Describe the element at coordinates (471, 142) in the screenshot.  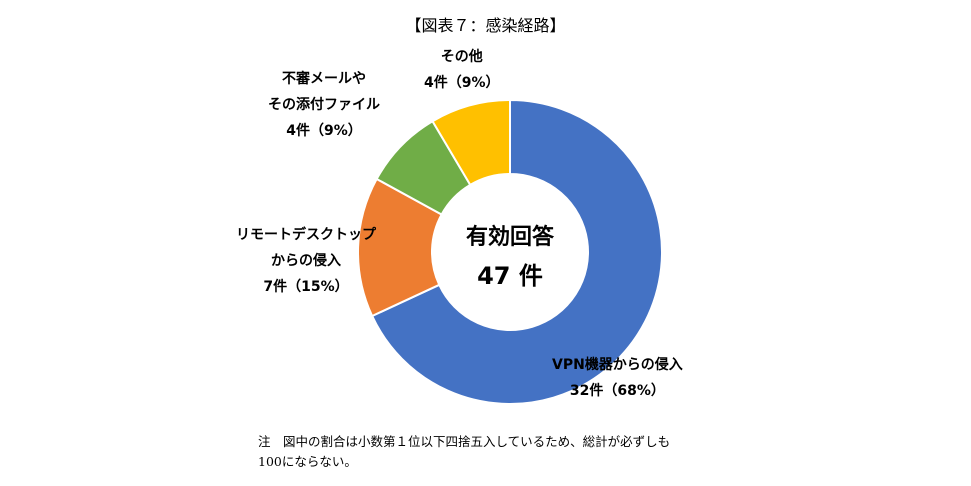
I see `slice-other` at that location.